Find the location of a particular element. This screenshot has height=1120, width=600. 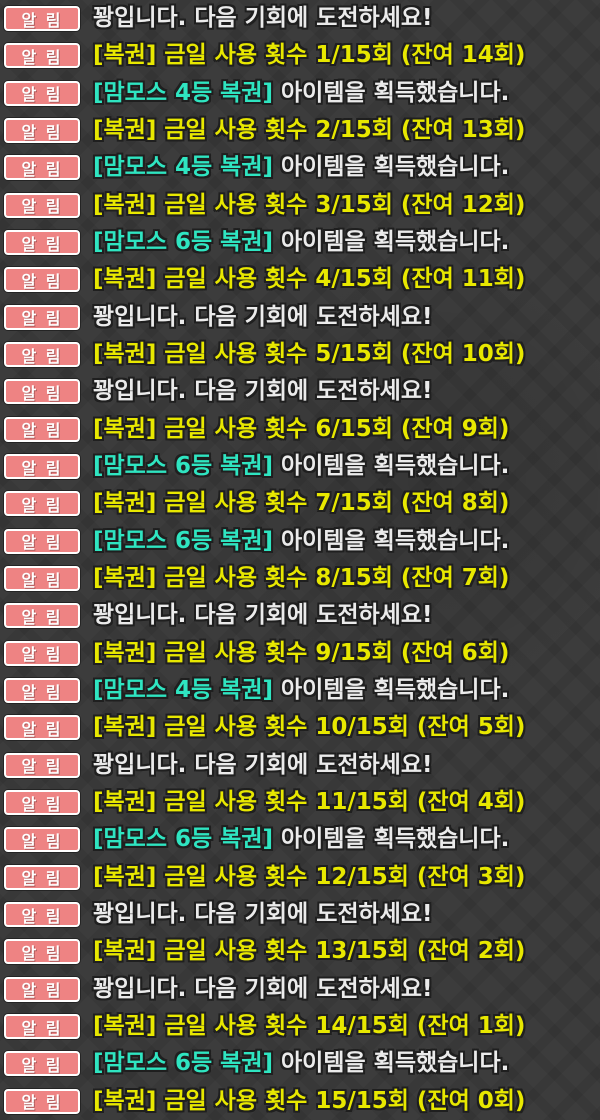

notification-row: 알 림 [복권] 금일 사용 횟수 7/15회 (잔여 8회) is located at coordinates (300, 503).